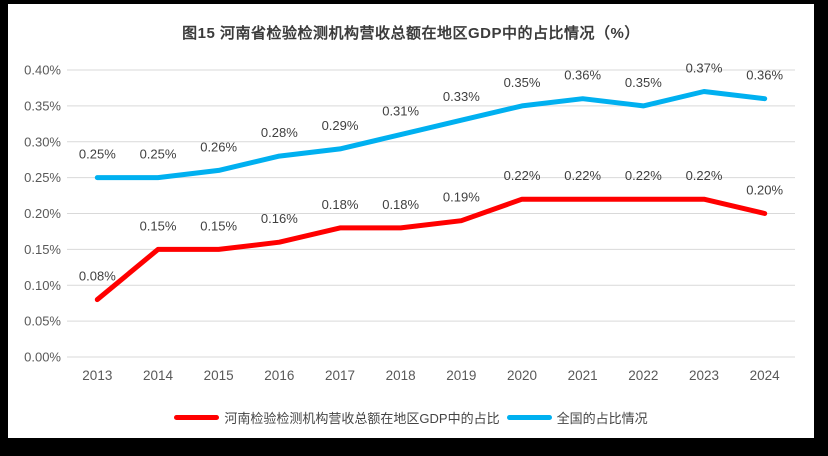  What do you see at coordinates (461, 197) in the screenshot?
I see `data-label-henan: 0.19%` at bounding box center [461, 197].